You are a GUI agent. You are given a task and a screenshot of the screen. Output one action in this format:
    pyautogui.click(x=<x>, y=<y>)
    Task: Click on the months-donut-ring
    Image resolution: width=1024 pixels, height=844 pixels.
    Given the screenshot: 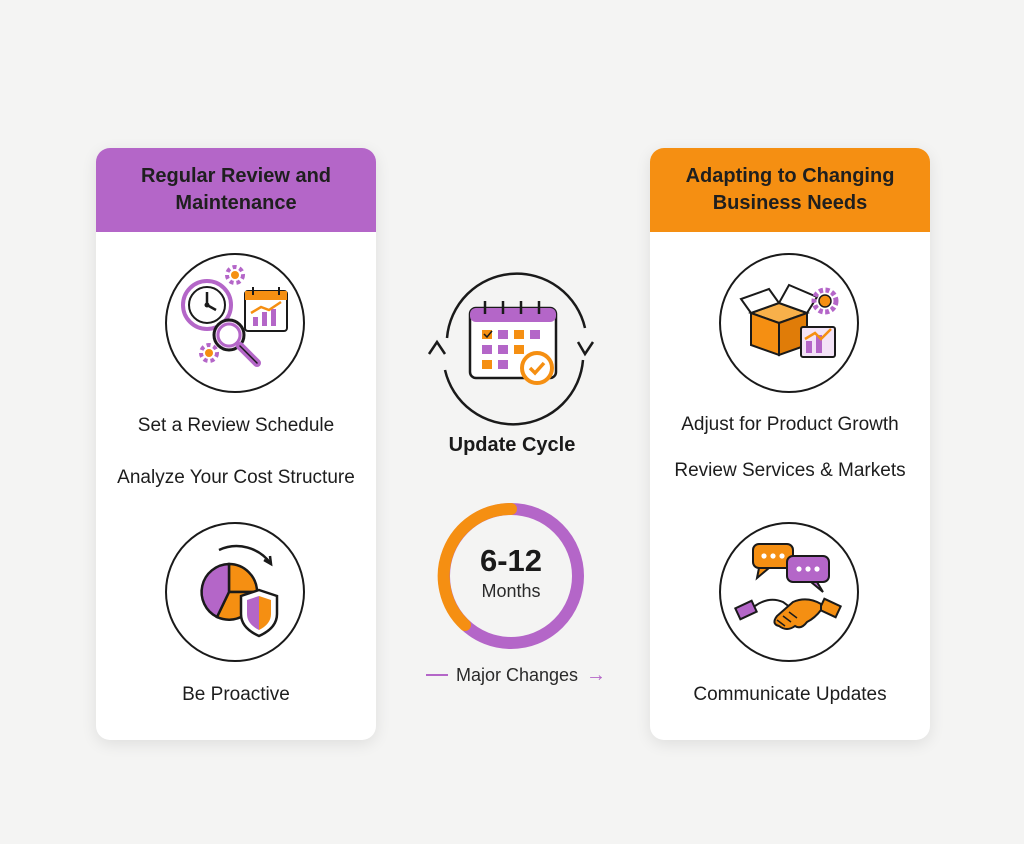 What is the action you would take?
    pyautogui.click(x=510, y=575)
    